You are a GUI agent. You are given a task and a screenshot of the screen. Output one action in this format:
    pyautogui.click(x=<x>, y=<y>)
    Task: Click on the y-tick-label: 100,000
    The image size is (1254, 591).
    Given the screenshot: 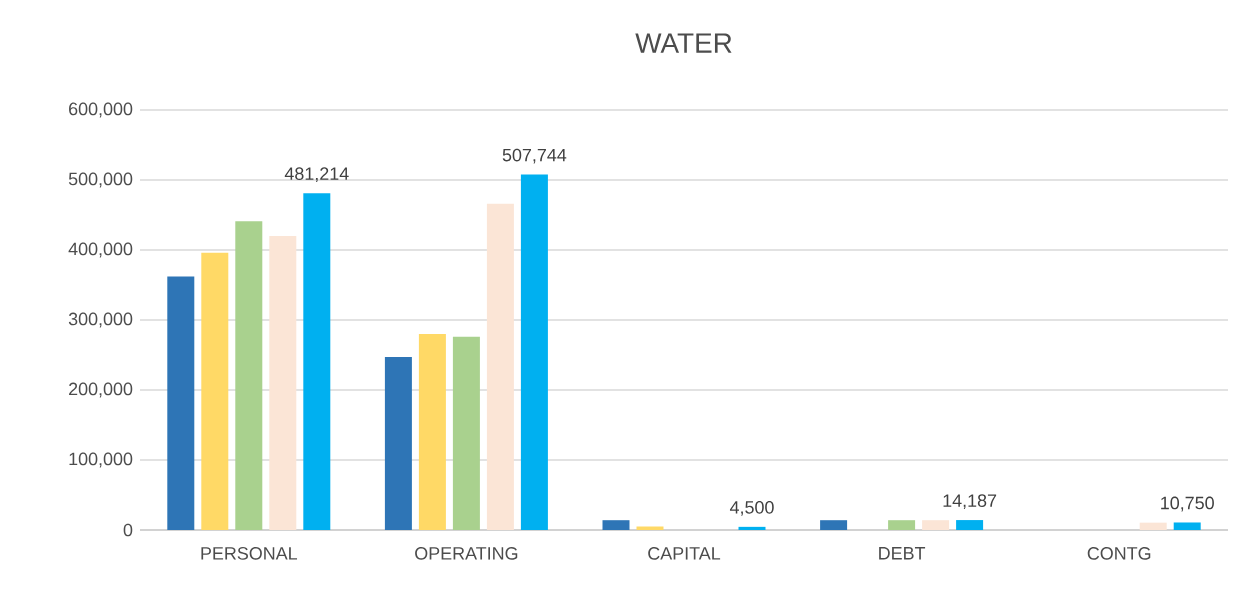 What is the action you would take?
    pyautogui.click(x=101, y=460)
    